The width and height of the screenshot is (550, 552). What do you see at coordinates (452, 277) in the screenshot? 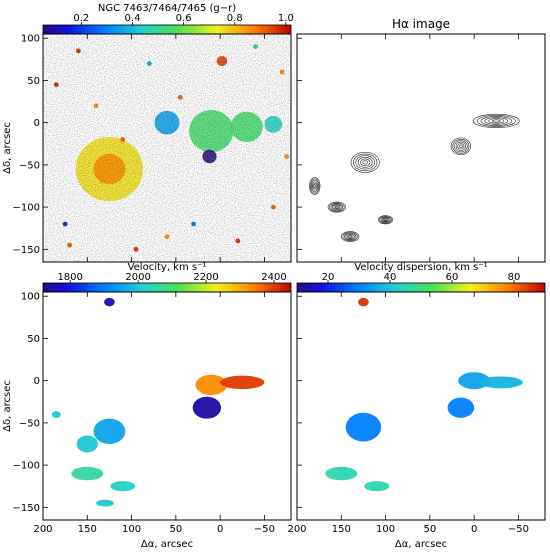
I see `colorbar-tick-label: 60` at bounding box center [452, 277].